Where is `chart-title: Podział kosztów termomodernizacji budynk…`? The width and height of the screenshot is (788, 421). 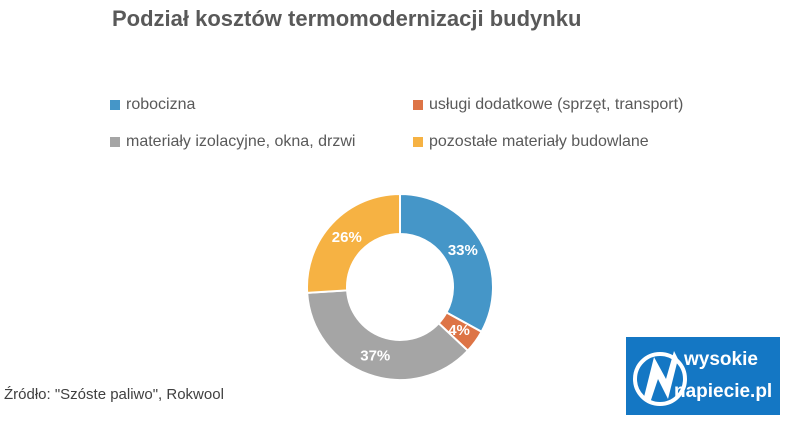 chart-title: Podział kosztów termomodernizacji budynk… is located at coordinates (347, 18).